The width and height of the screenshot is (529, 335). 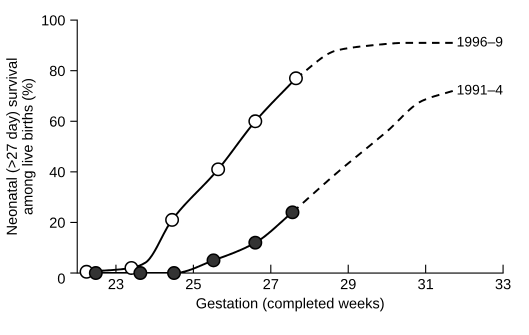 I want to click on x-tick-label: 31, so click(x=426, y=284).